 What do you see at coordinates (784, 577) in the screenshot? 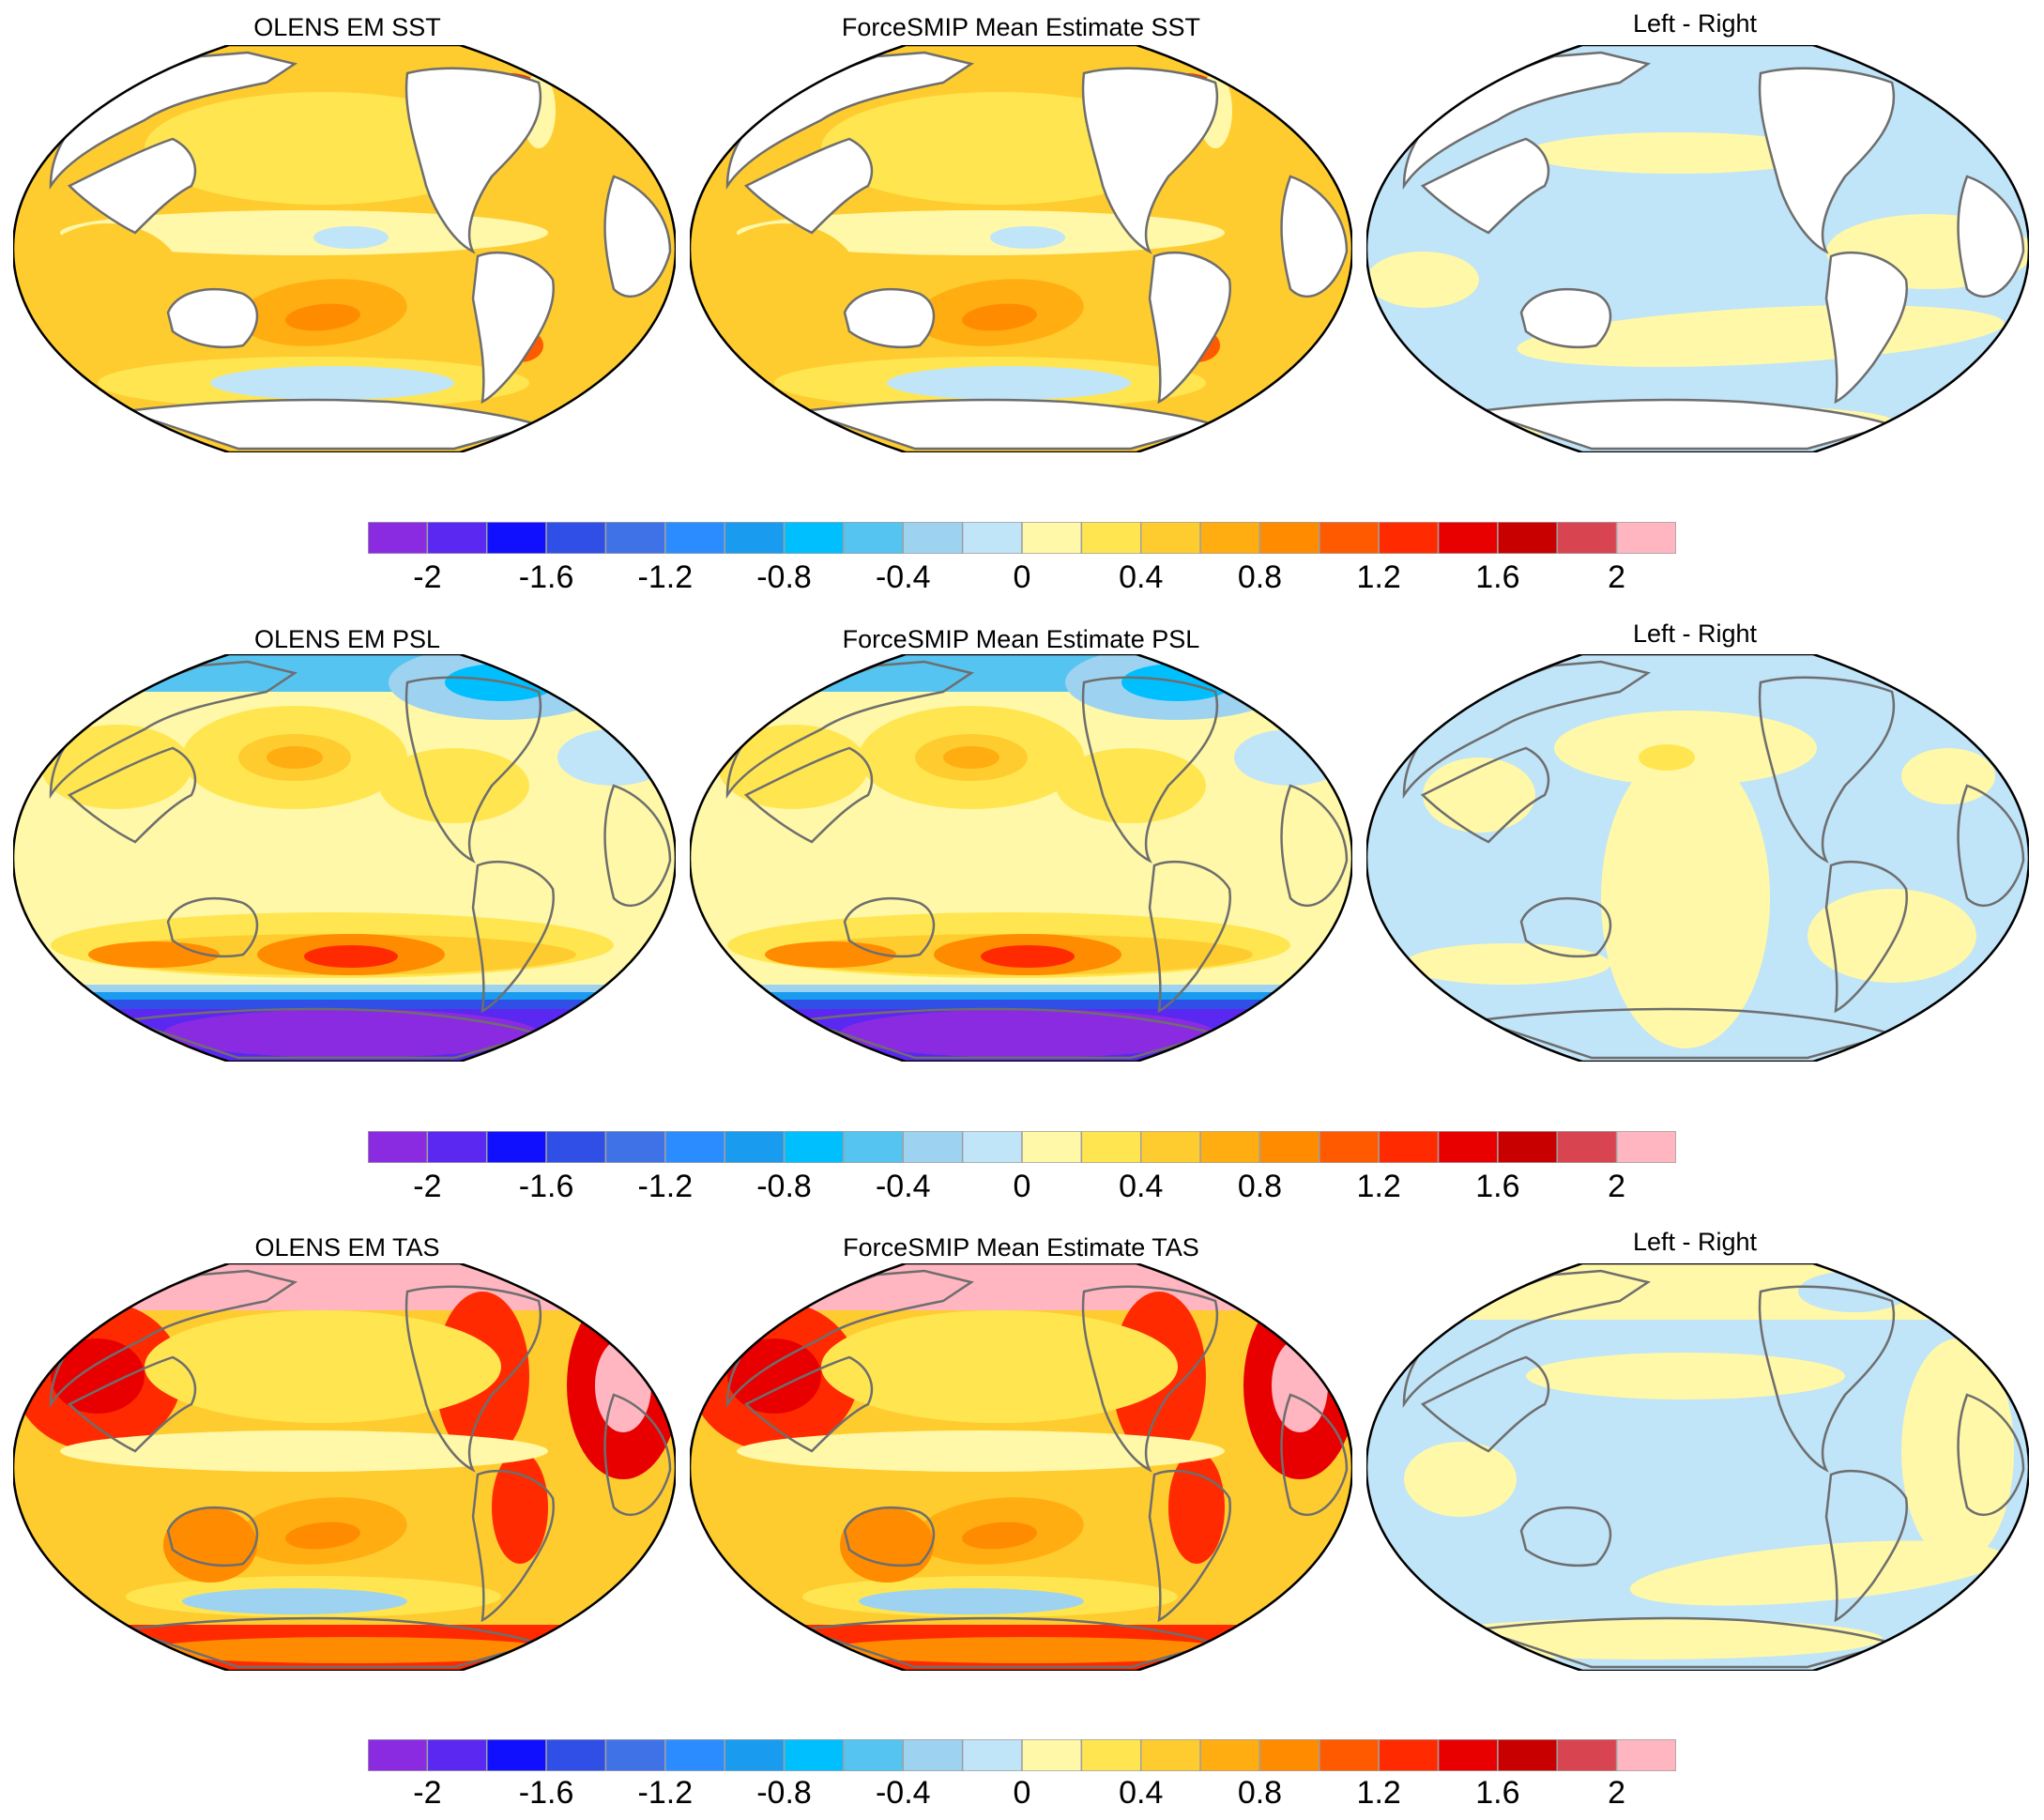
I see `colorbar-tick-label: -0.8` at bounding box center [784, 577].